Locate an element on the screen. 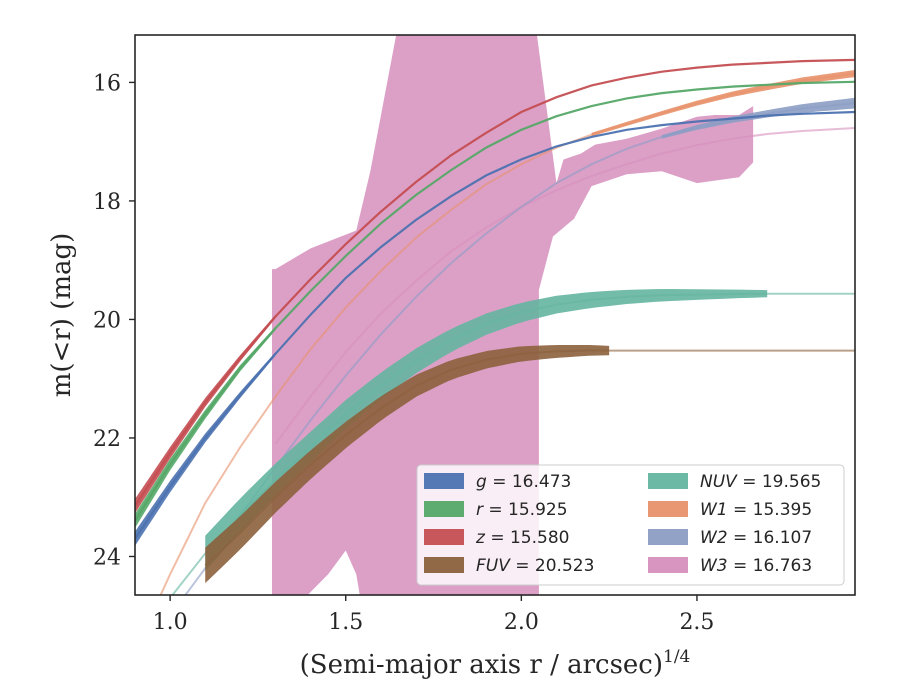 The image size is (900, 700). legend-label: W3 = 16.763 is located at coordinates (756, 566).